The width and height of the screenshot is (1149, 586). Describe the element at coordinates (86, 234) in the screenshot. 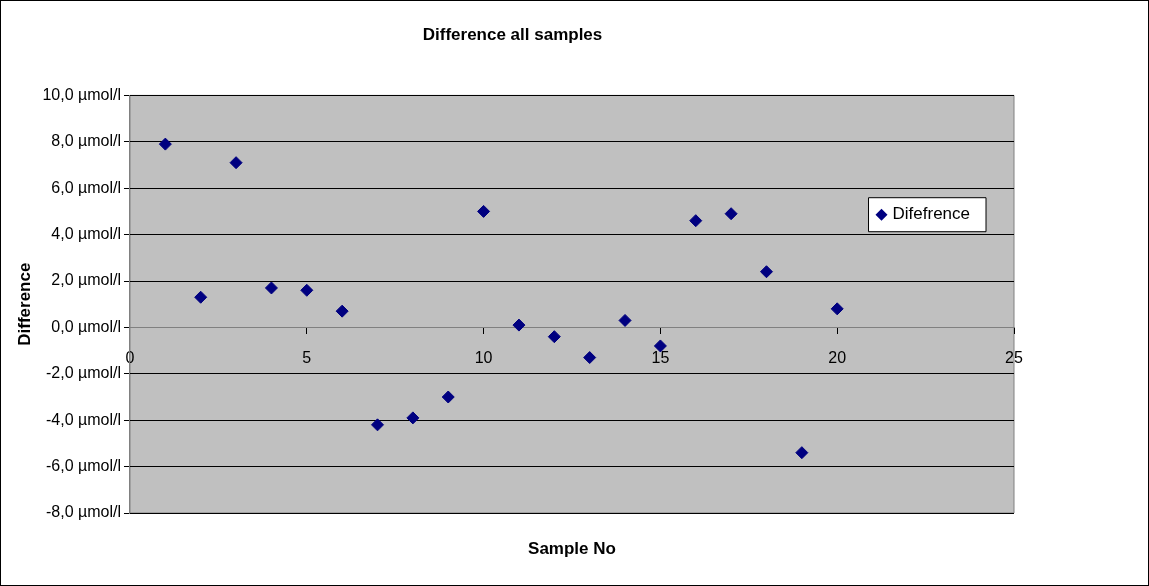

I see `y-tick-label: 4,0 µmol/l` at that location.